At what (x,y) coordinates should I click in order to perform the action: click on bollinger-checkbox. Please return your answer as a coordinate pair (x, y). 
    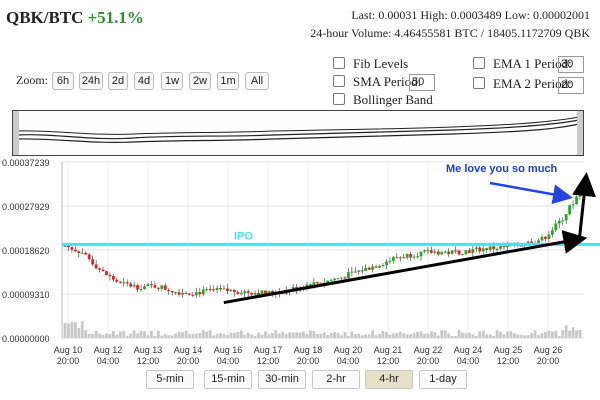
    Looking at the image, I should click on (339, 99).